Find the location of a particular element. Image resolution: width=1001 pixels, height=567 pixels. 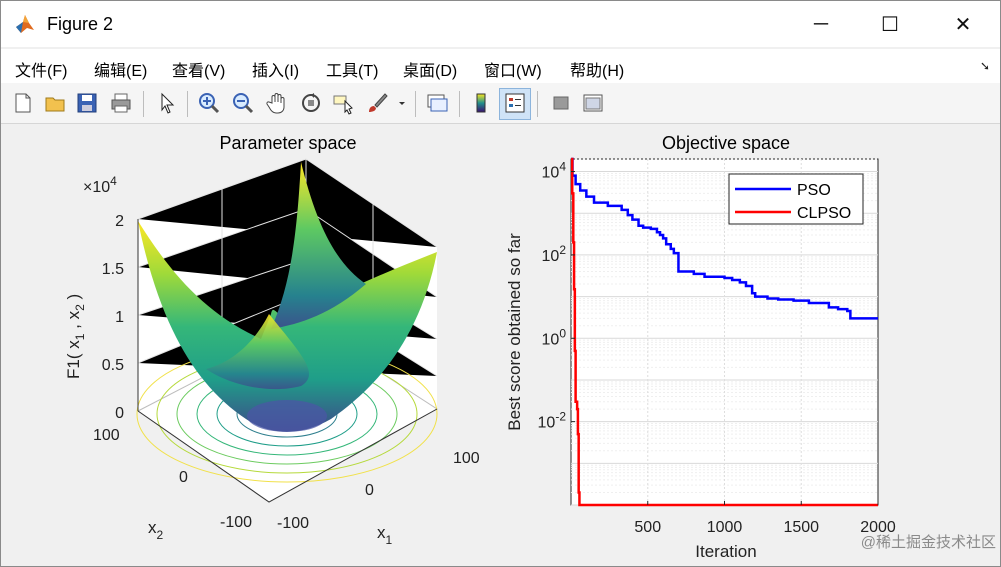

close-button: ✕ is located at coordinates (963, 24).